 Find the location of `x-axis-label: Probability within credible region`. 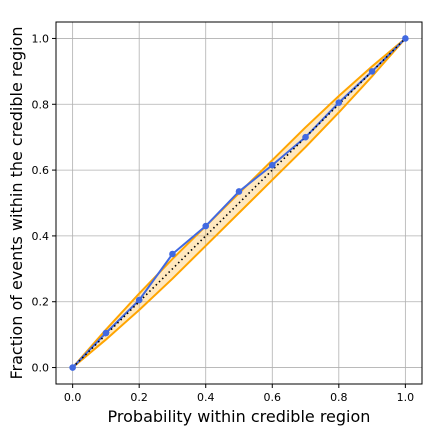

x-axis-label: Probability within credible region is located at coordinates (239, 416).